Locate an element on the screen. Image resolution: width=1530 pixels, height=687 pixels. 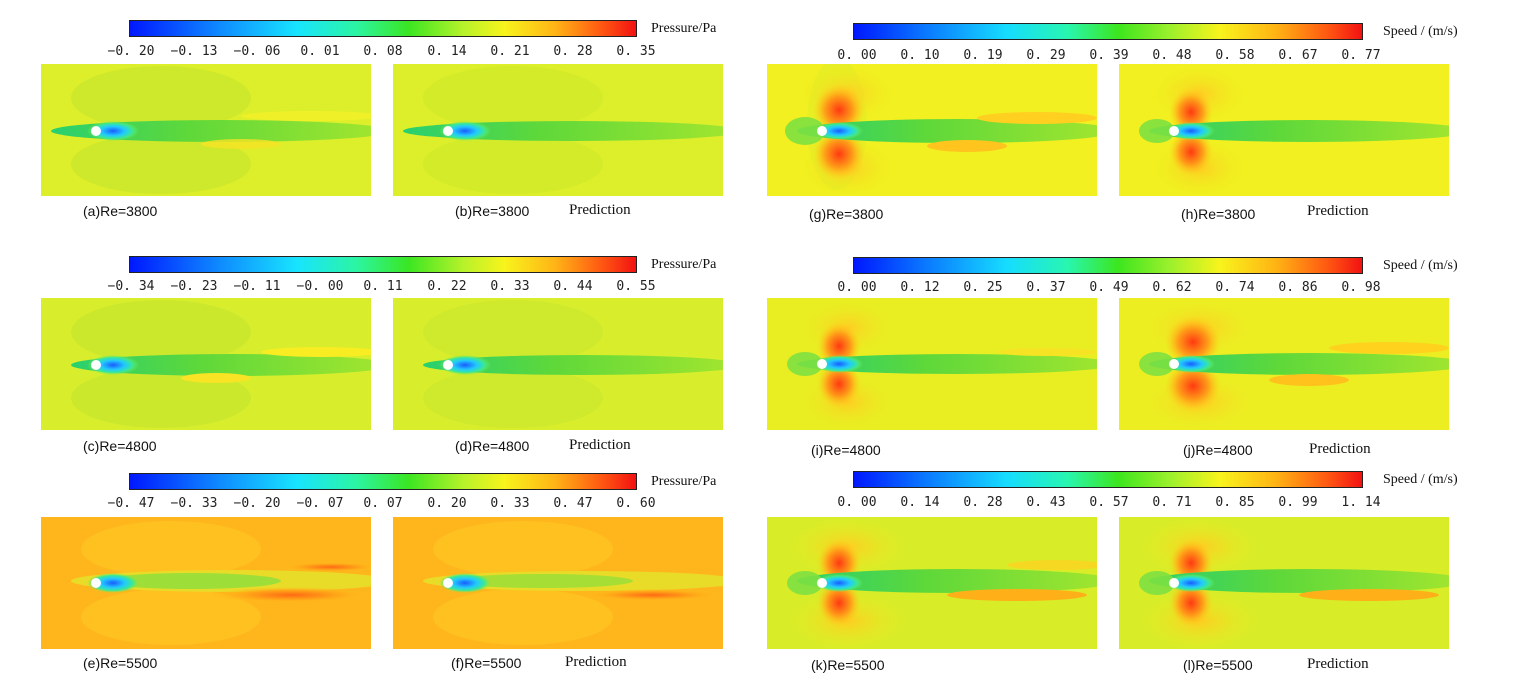
tick-label: −0. 47 is located at coordinates (131, 503).